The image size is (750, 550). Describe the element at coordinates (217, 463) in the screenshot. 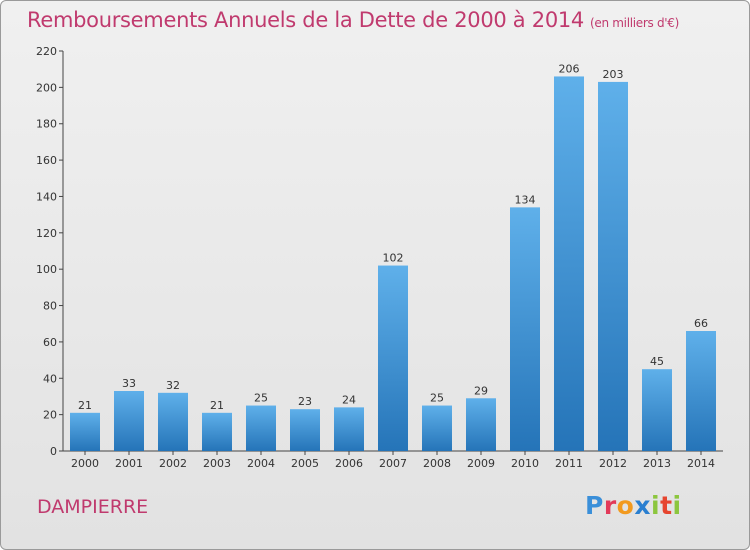

I see `x-tick-label: 2003` at that location.